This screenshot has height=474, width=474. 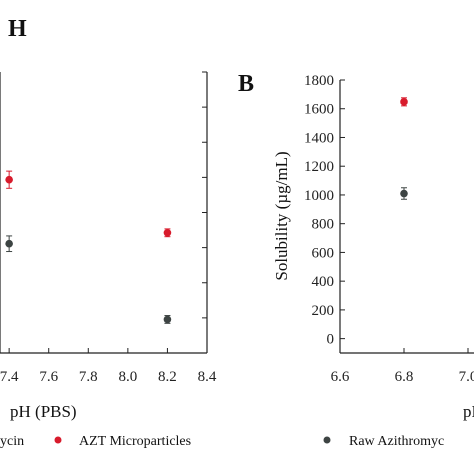 What do you see at coordinates (43, 411) in the screenshot?
I see `left-x-axis-label: pH (PBS)` at bounding box center [43, 411].